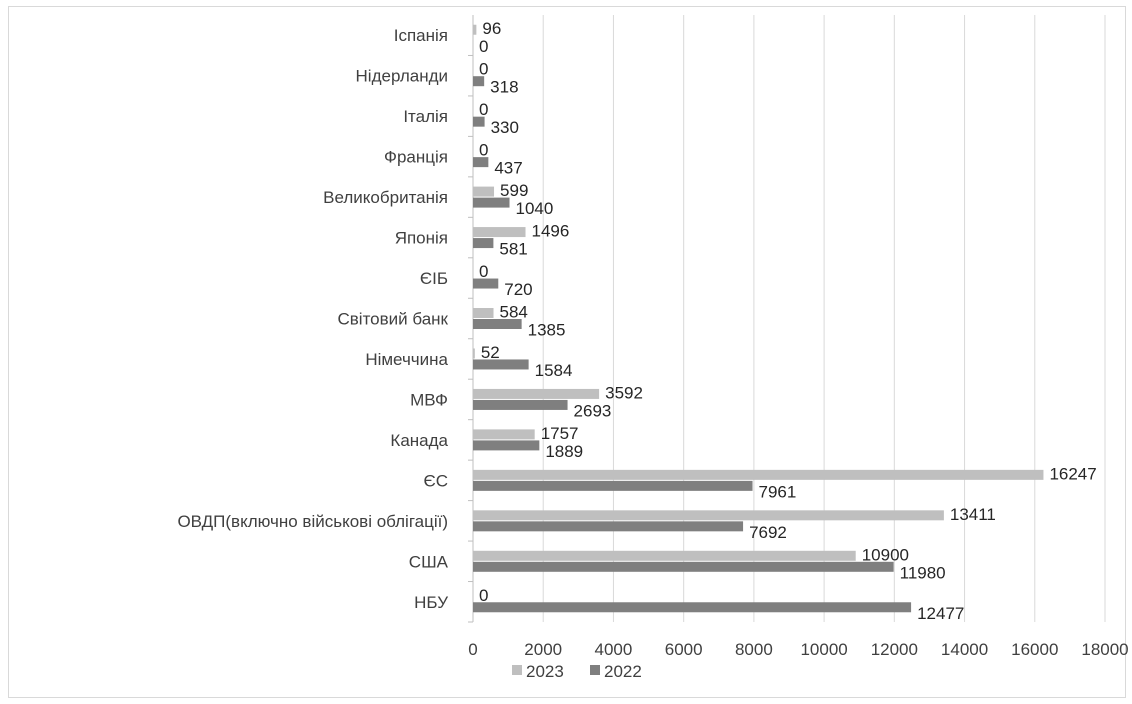 This screenshot has height=704, width=1132. Describe the element at coordinates (543, 649) in the screenshot. I see `x-tick-label: 2000` at that location.